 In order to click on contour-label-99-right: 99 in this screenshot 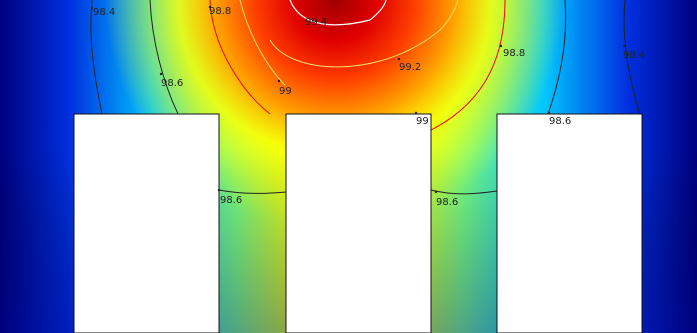, I will do `click(422, 121)`.